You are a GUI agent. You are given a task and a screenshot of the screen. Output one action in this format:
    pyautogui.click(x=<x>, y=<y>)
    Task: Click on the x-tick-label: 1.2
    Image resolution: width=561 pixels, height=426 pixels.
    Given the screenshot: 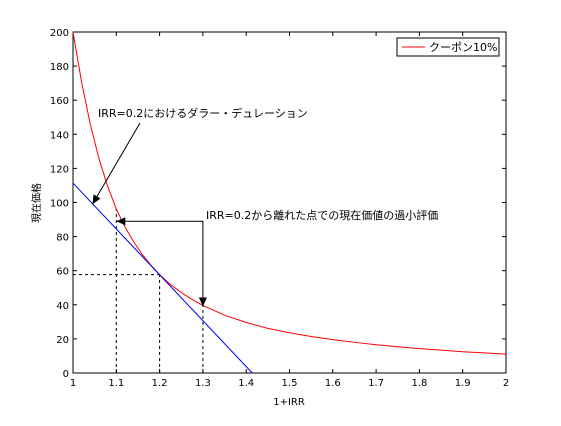 What is the action you would take?
    pyautogui.click(x=160, y=383)
    